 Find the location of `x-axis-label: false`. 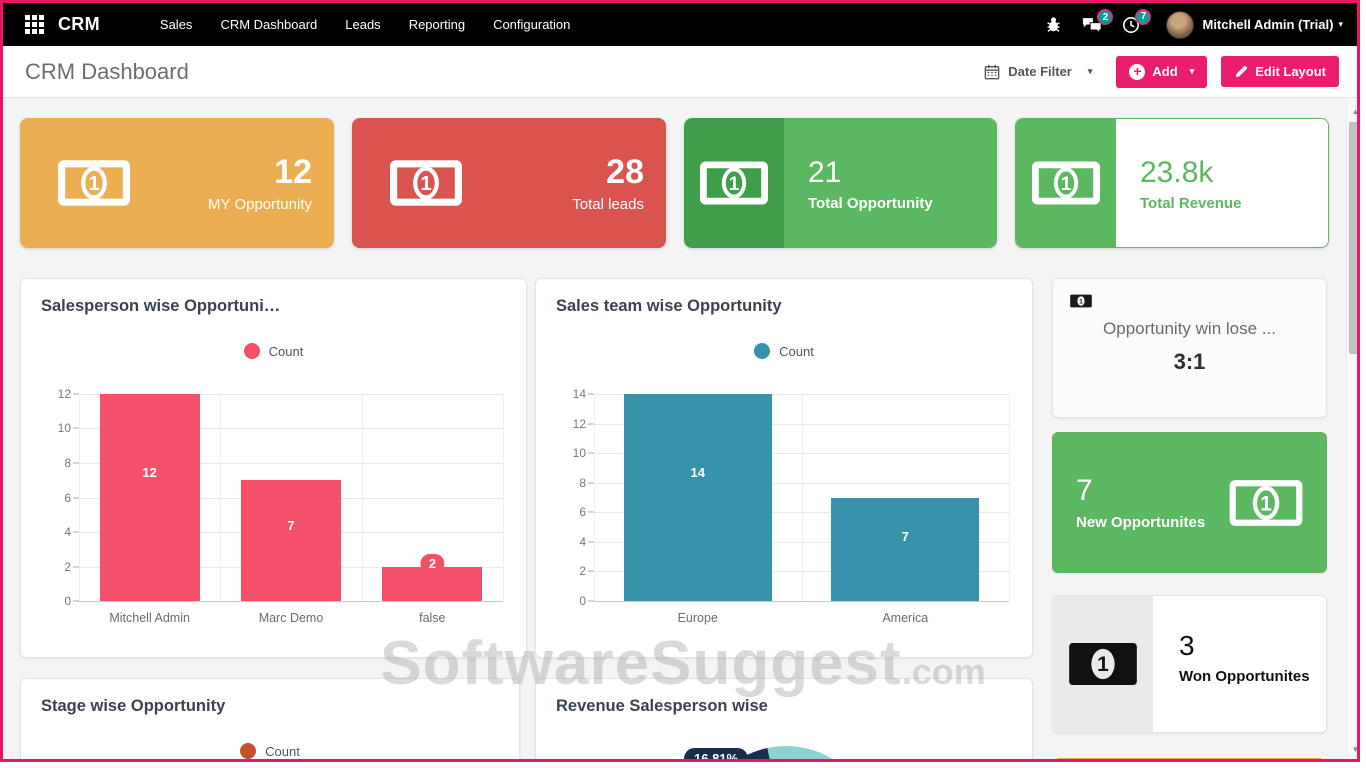

x-axis-label: false is located at coordinates (432, 618).